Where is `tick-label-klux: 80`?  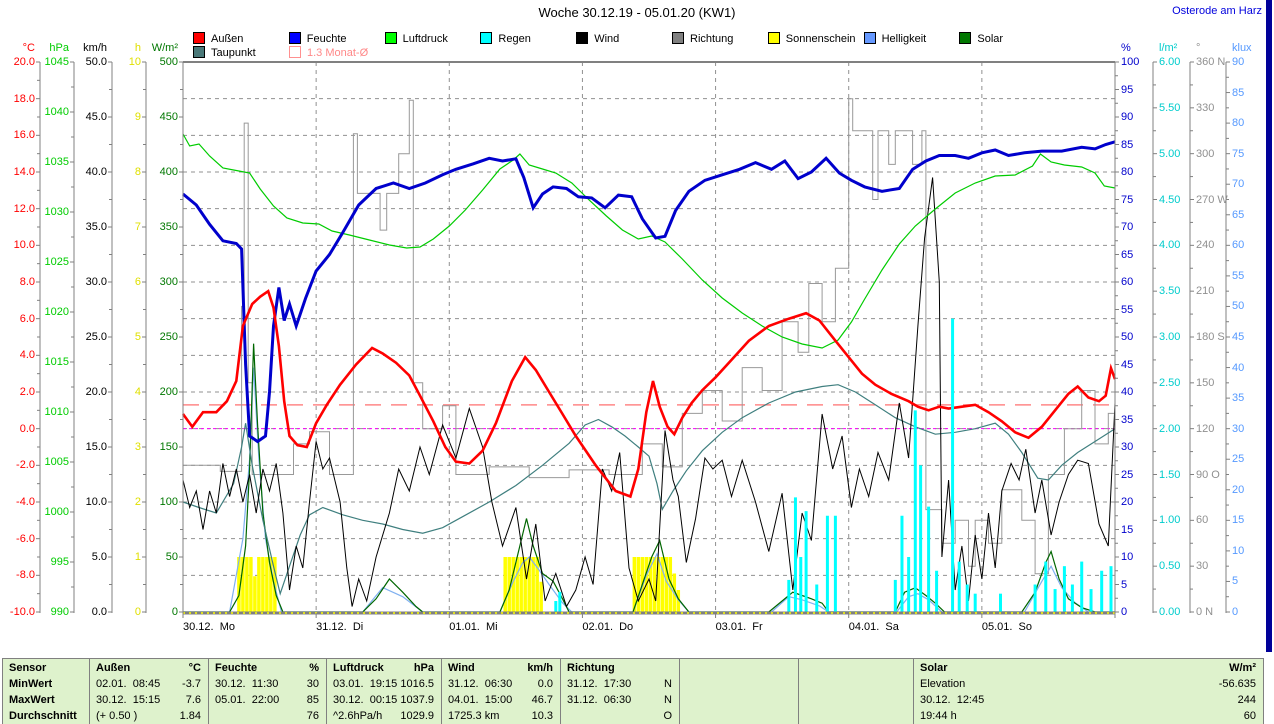 tick-label-klux: 80 is located at coordinates (1238, 123).